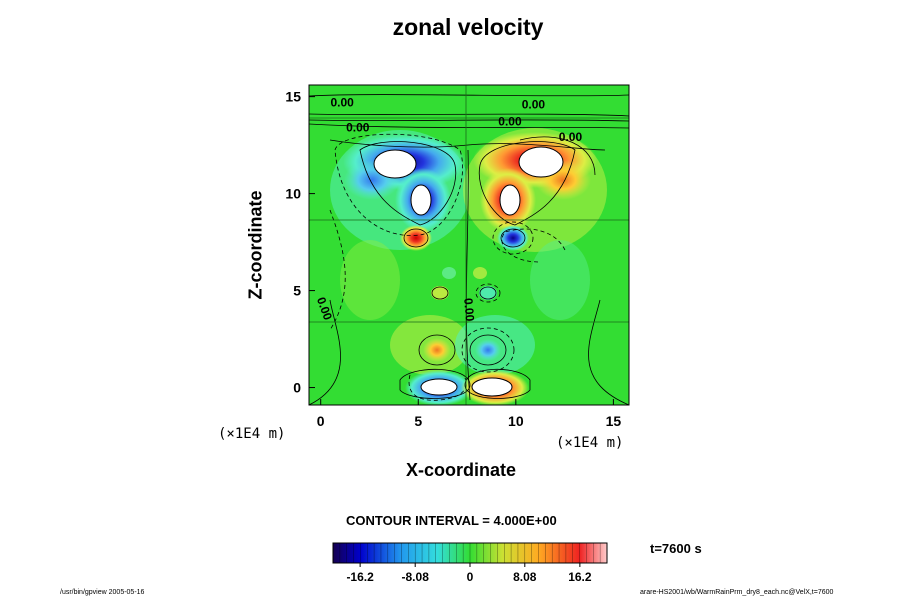  I want to click on colorbar-tick-label: -8.08, so click(416, 577).